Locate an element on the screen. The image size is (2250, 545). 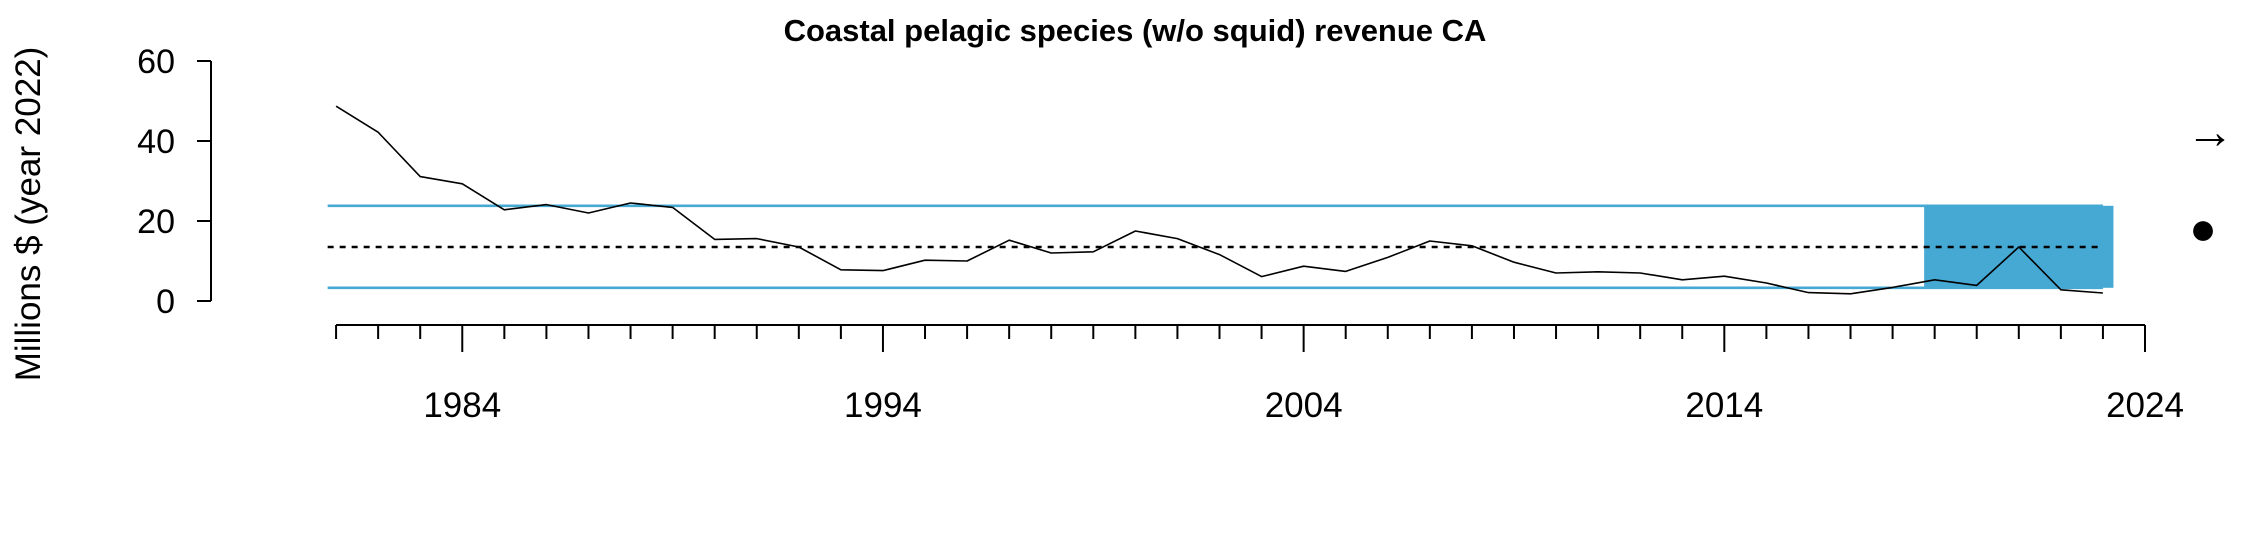
reference-lines-layer is located at coordinates (1215, 247).